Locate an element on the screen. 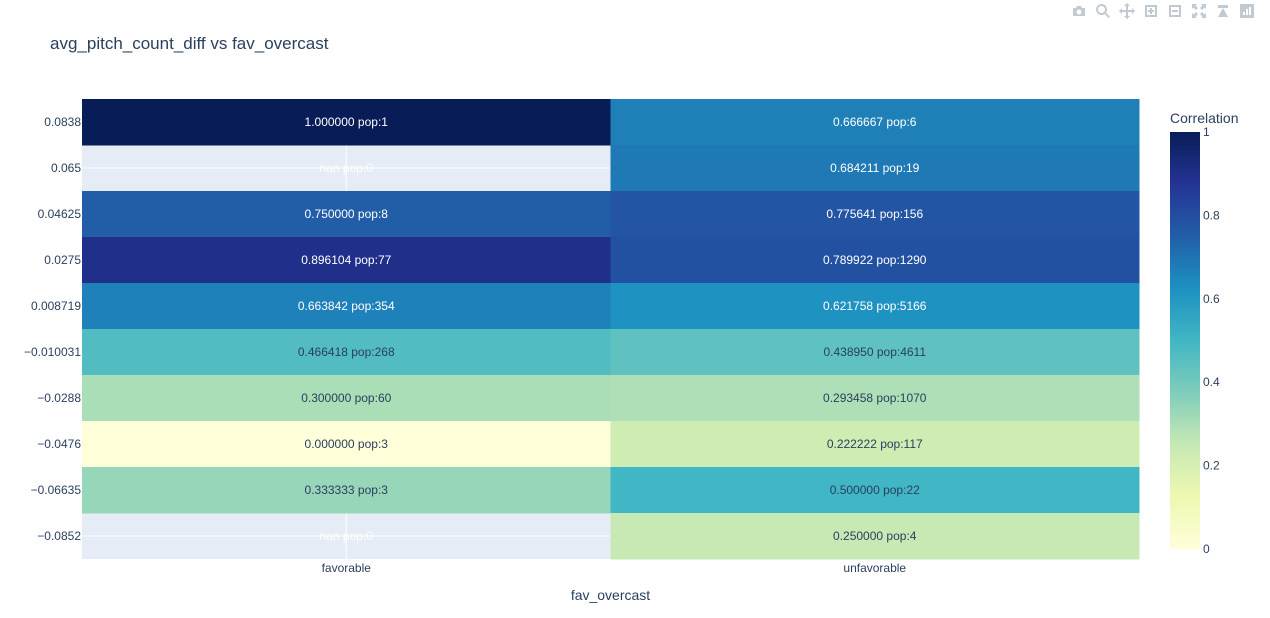 Image resolution: width=1270 pixels, height=618 pixels. cell-label: 0.250000 pop:4 is located at coordinates (875, 536).